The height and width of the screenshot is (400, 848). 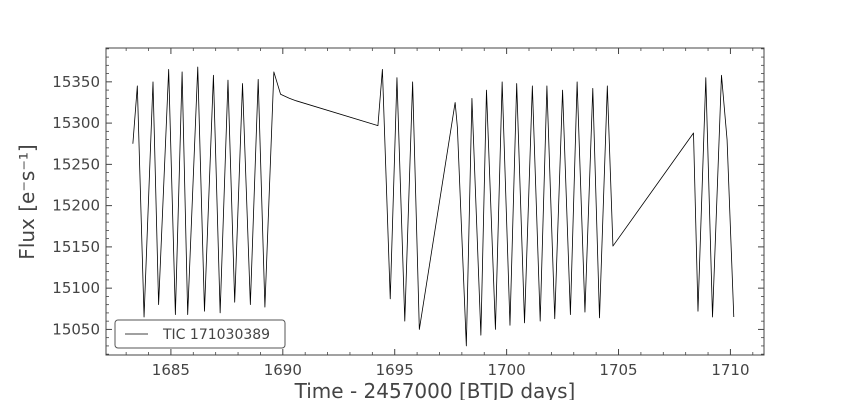 I want to click on x-tick-label: 1700, so click(x=507, y=370).